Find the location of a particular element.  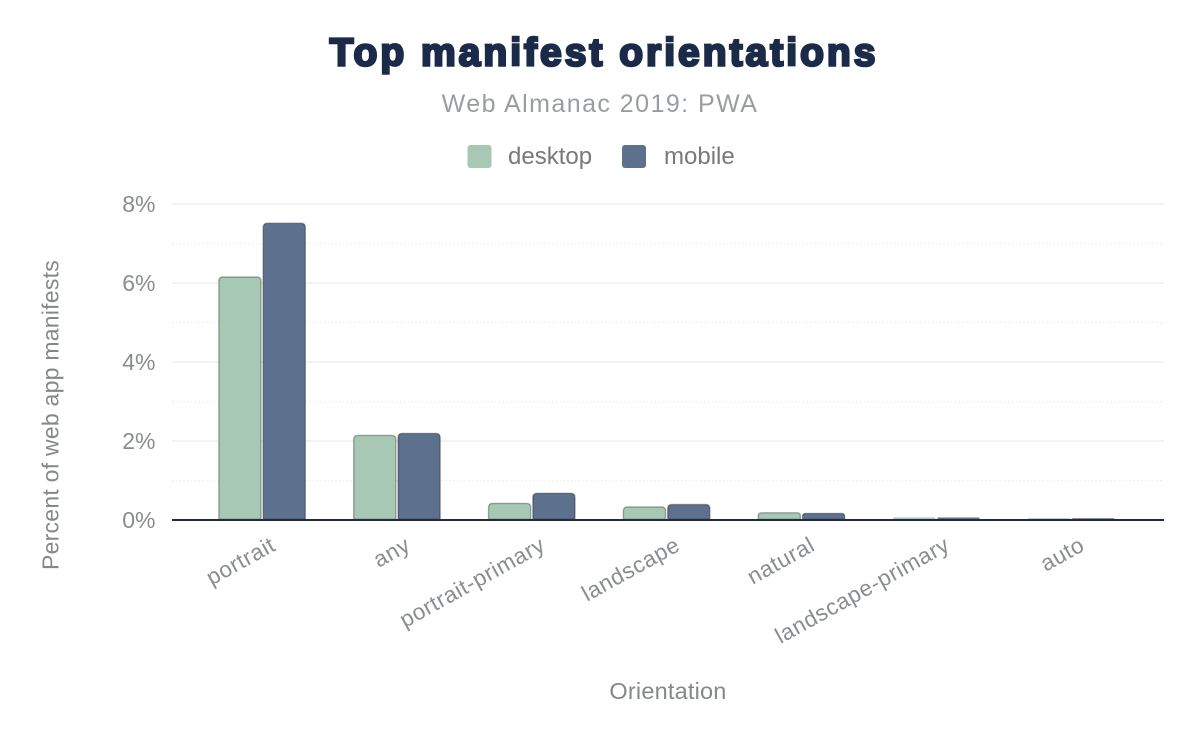

svg-text: Top manifest orientations is located at coordinates (604, 53).